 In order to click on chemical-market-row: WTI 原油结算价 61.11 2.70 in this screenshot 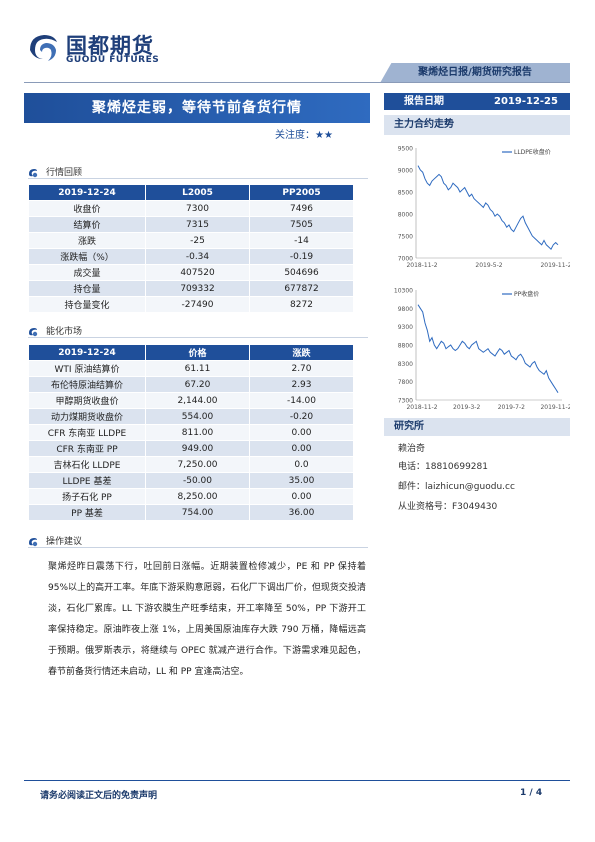, I will do `click(191, 368)`.